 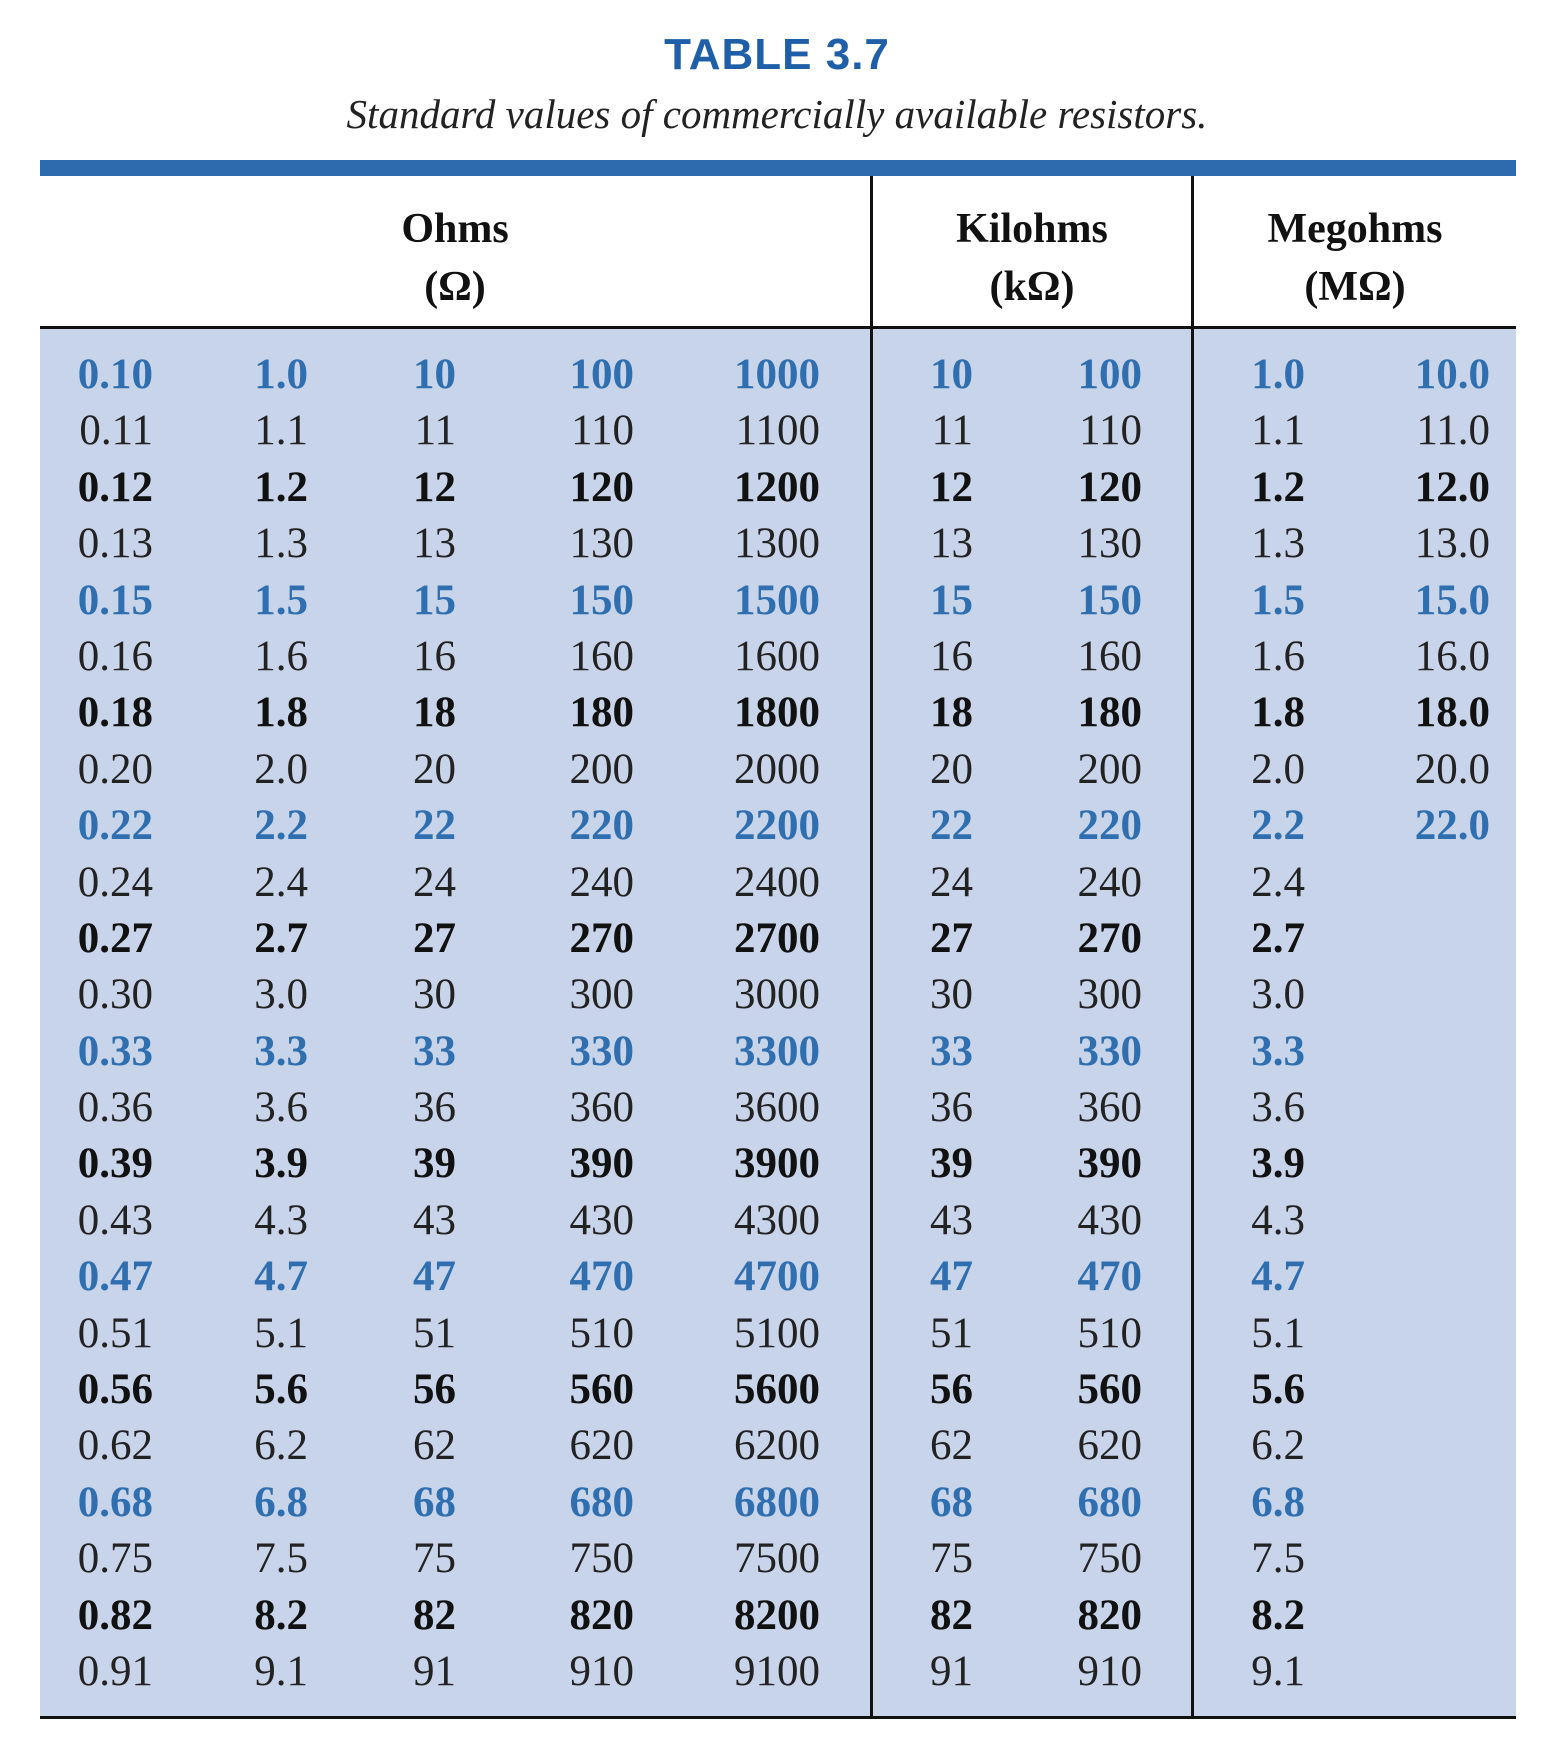 I want to click on value-cell: 91, so click(x=951, y=1671).